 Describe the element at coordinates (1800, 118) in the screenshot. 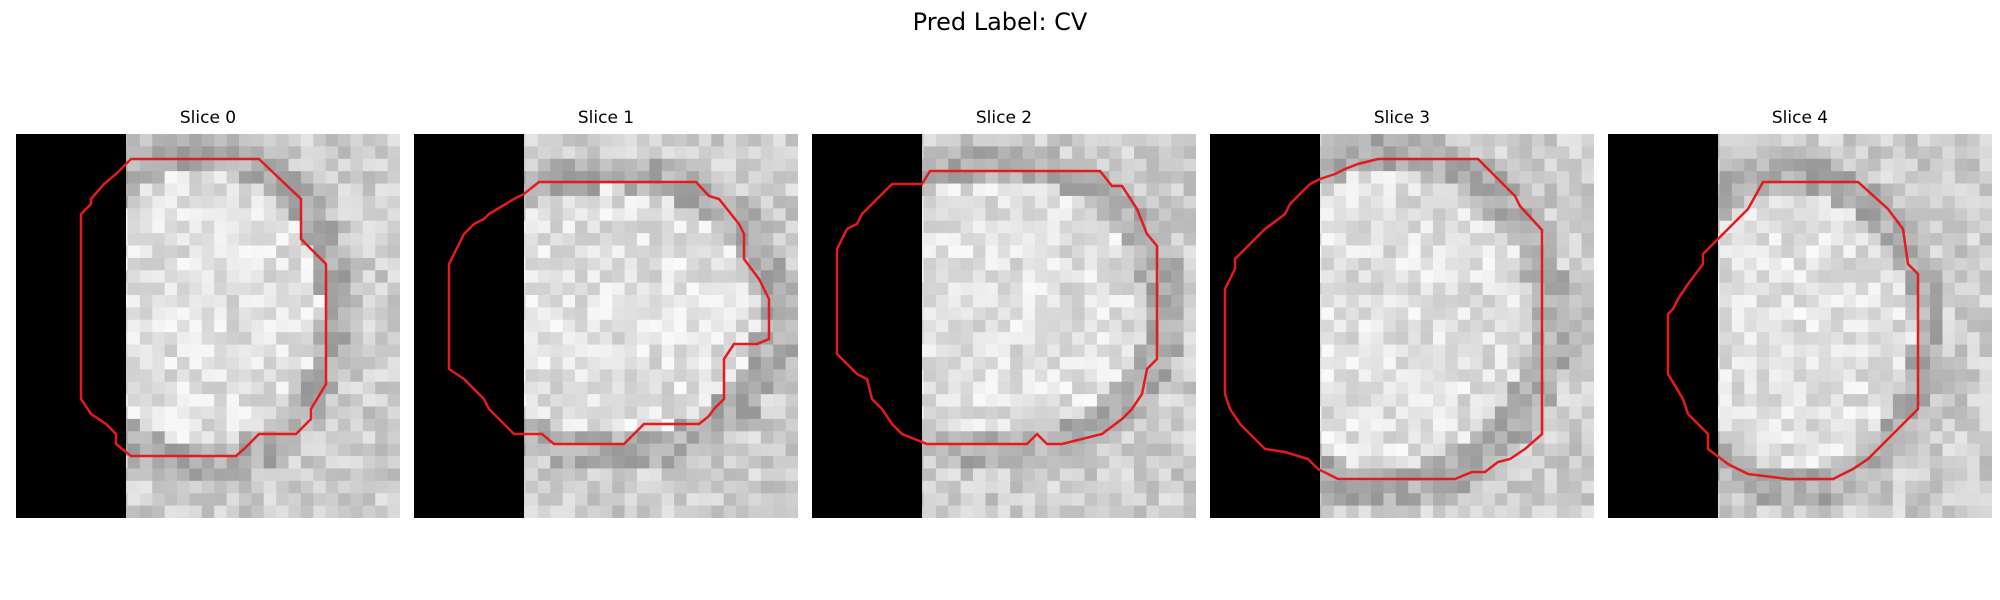

I see `slice-title: Slice 4` at that location.